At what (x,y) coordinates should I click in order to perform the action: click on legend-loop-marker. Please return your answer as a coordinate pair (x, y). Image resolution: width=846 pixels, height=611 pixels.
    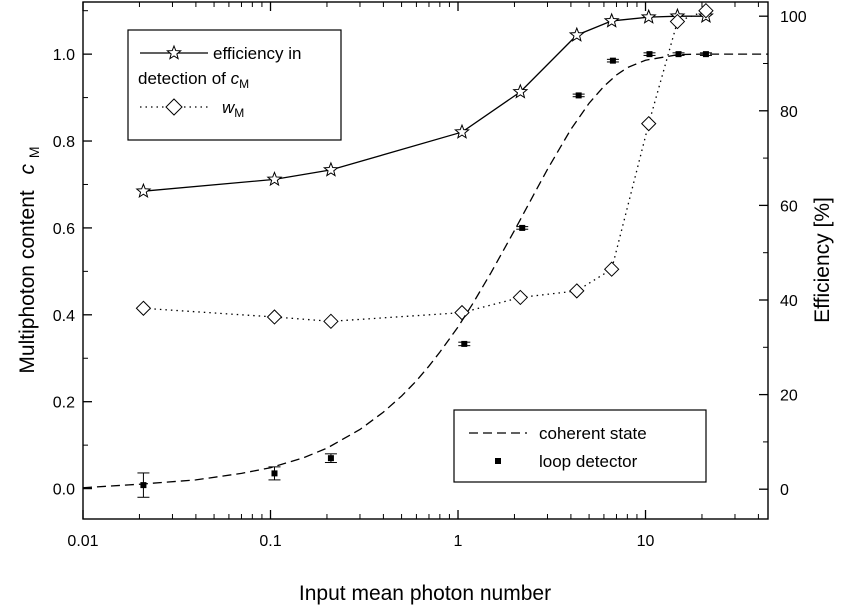
    Looking at the image, I should click on (498, 461).